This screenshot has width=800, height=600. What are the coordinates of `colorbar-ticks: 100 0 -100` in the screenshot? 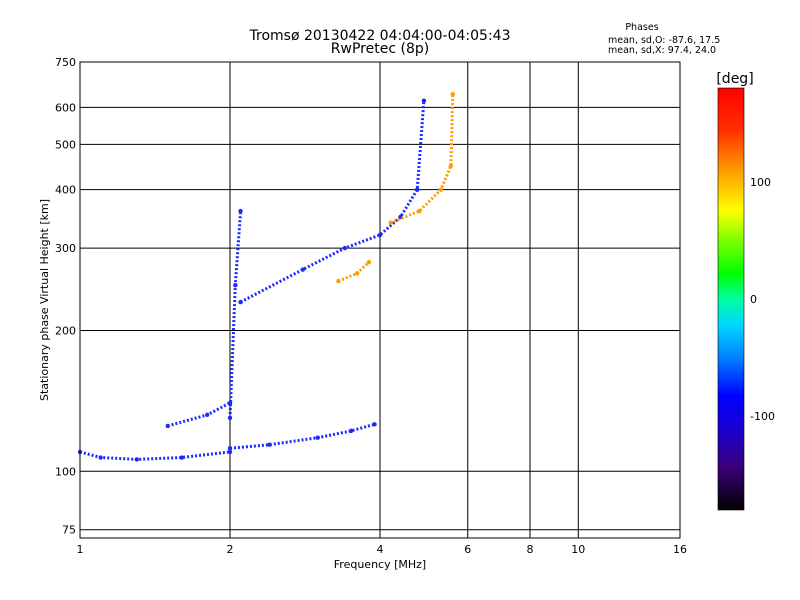 It's located at (762, 299).